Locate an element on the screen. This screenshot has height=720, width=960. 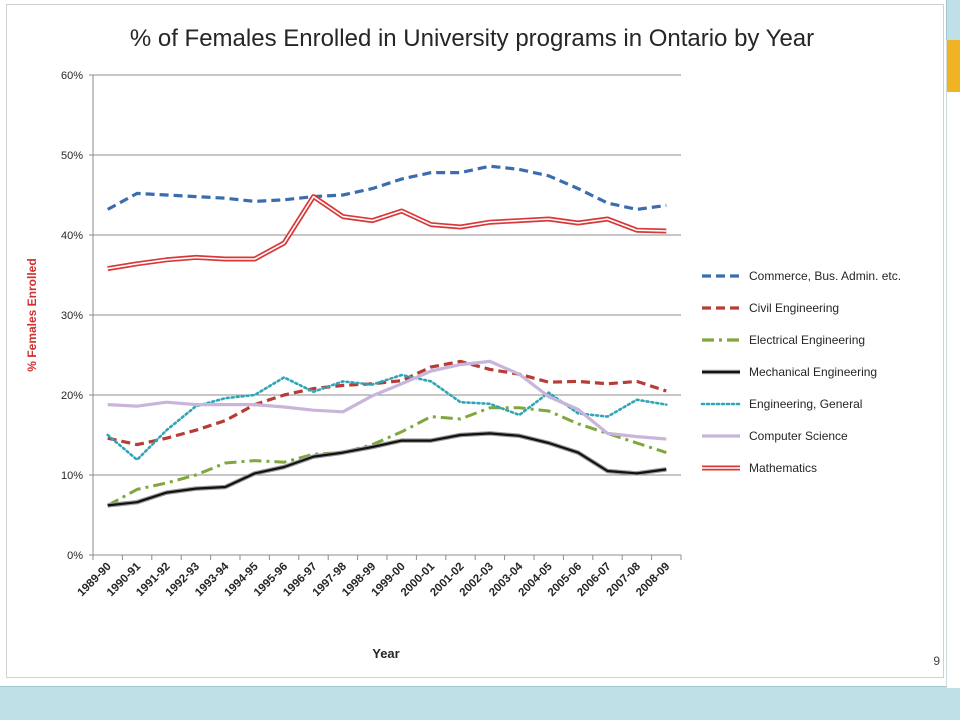
series-electrical-engineering is located at coordinates (386, 456).